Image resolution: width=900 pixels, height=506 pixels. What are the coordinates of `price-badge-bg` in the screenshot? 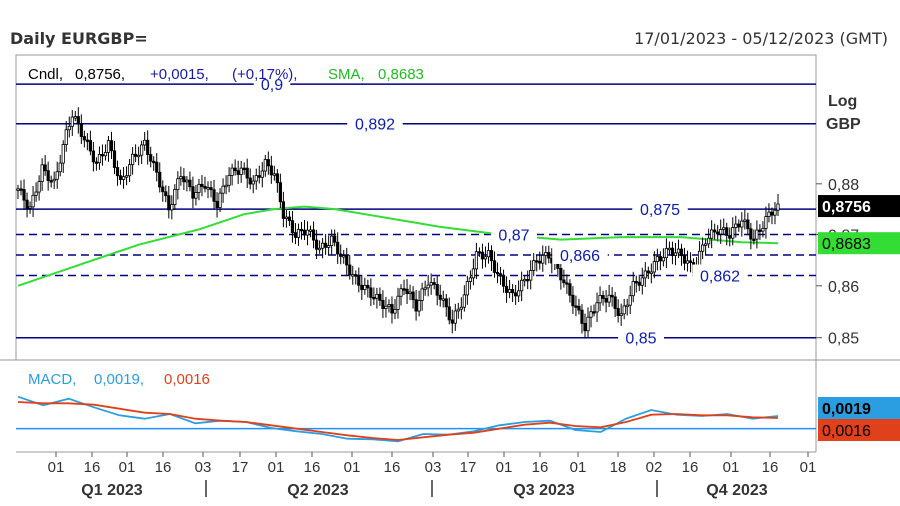 It's located at (859, 206).